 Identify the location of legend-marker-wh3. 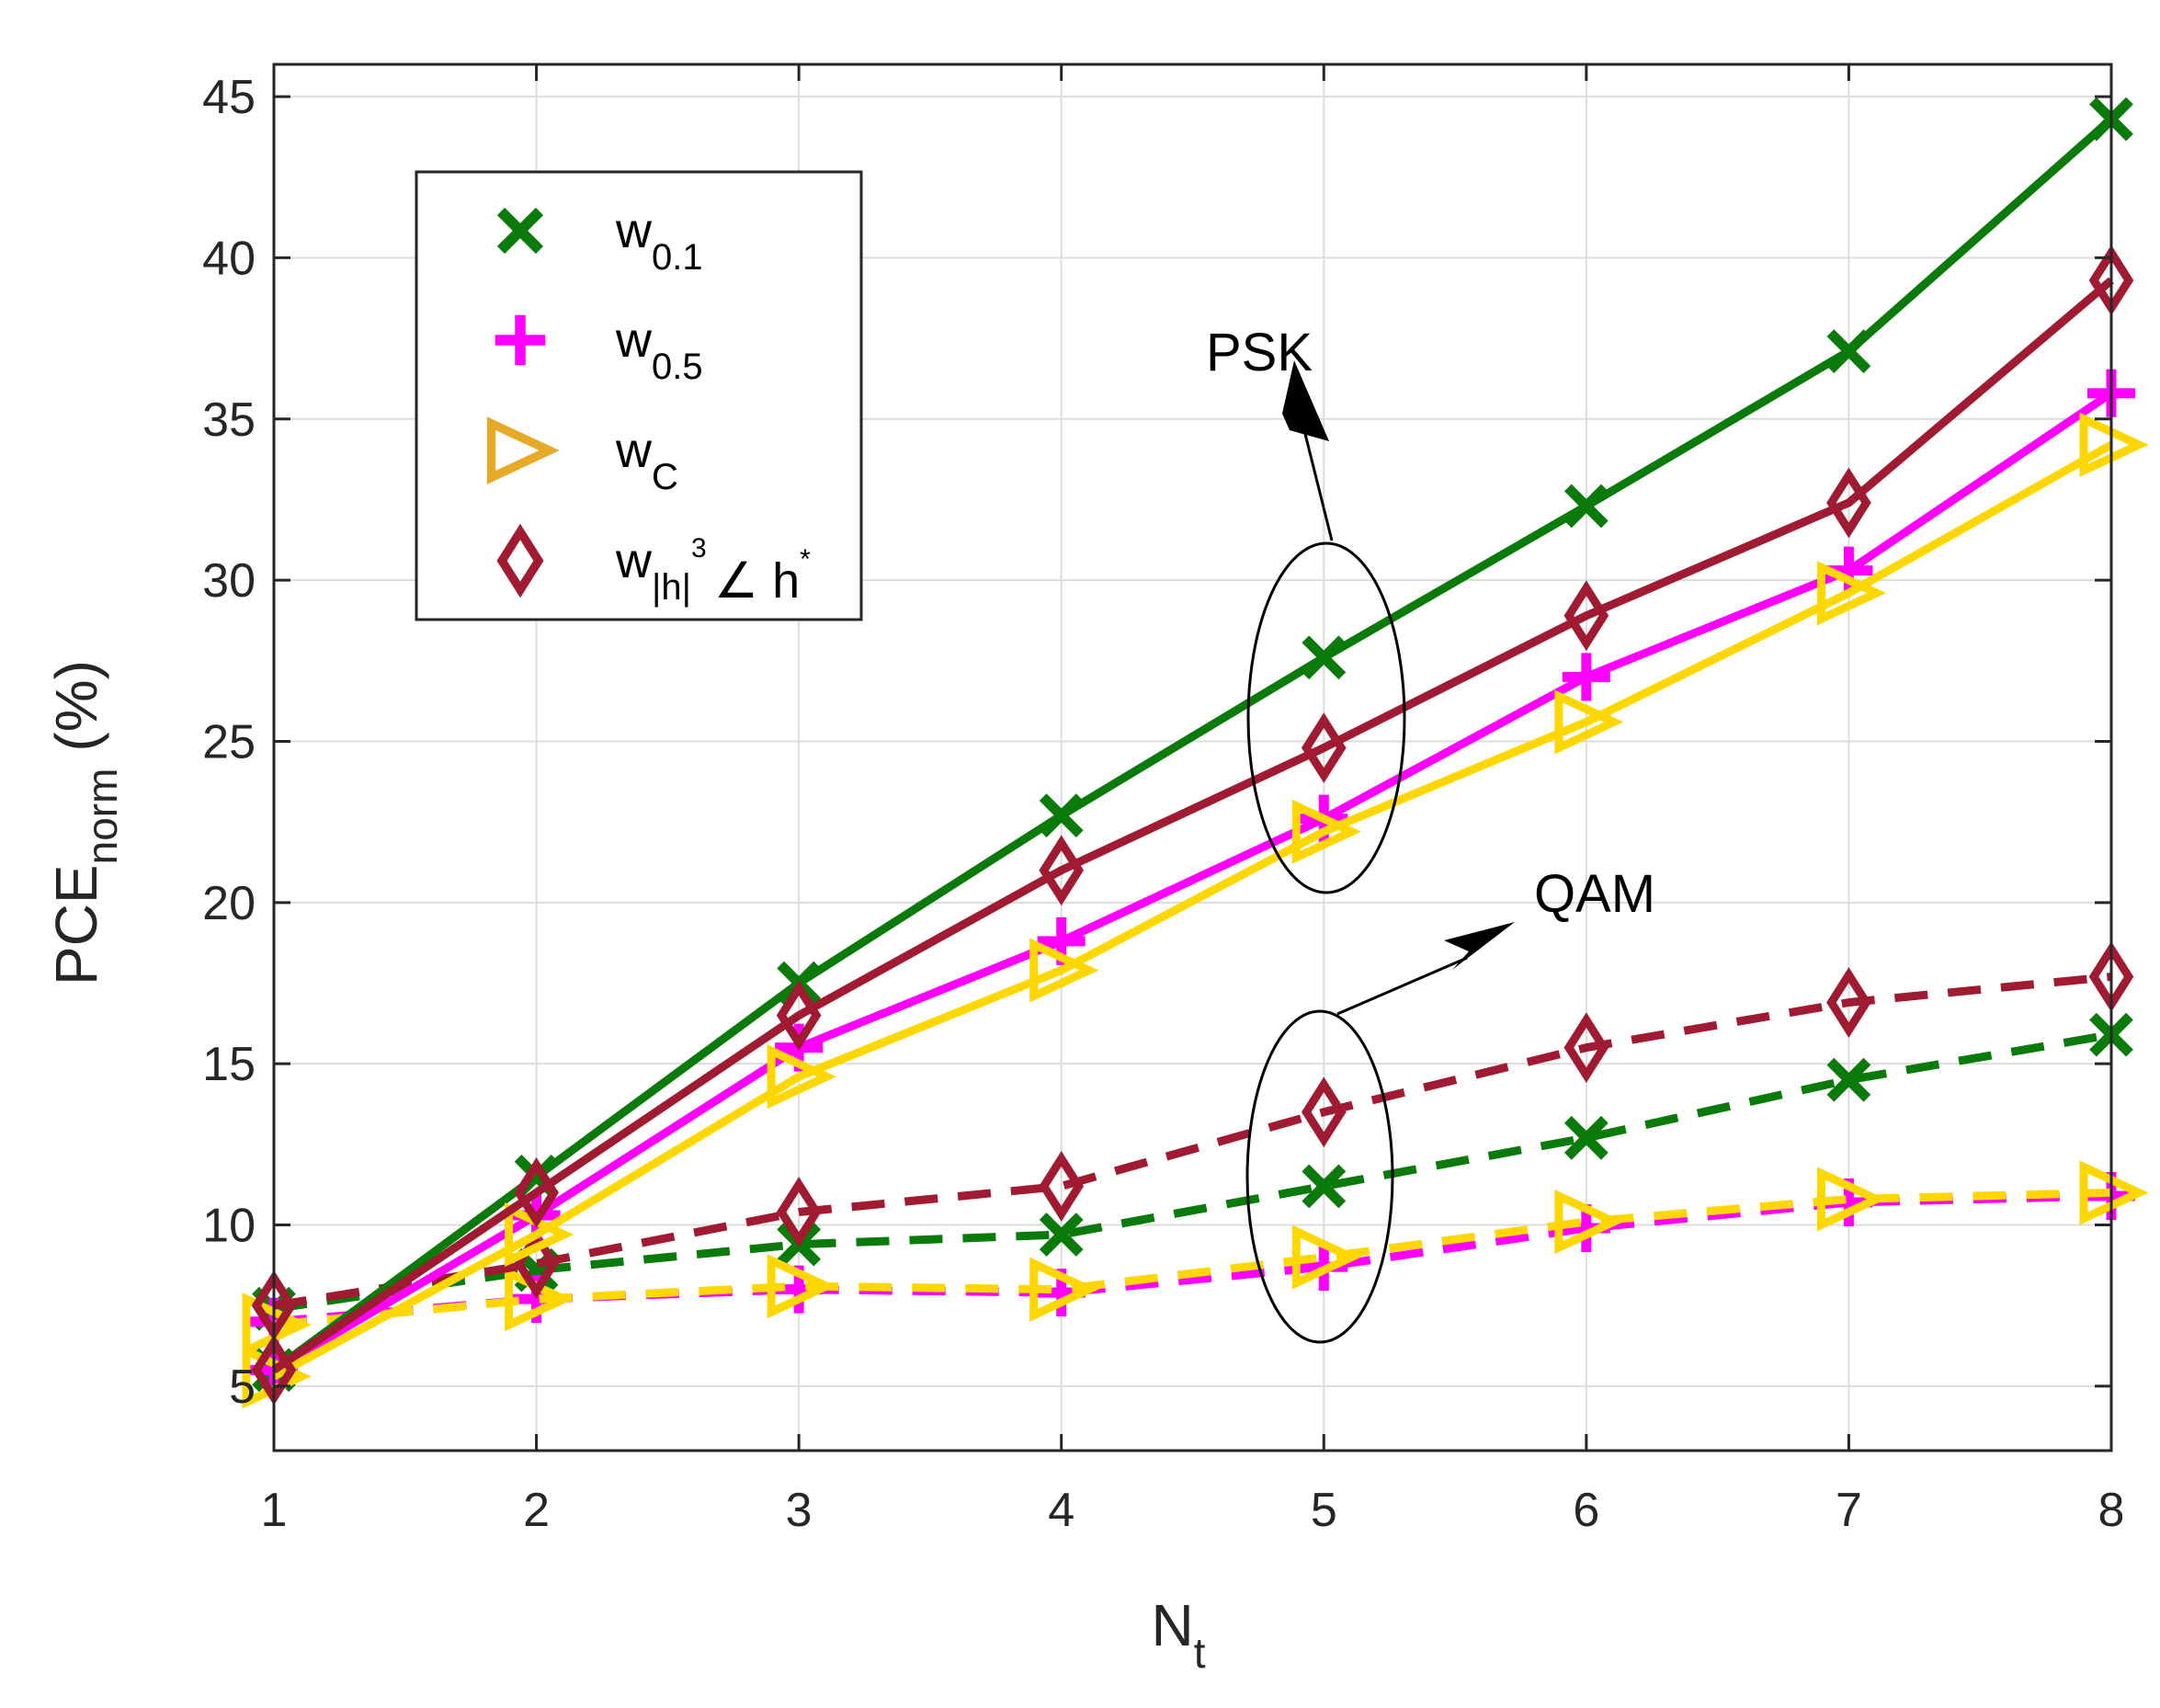
(520, 560).